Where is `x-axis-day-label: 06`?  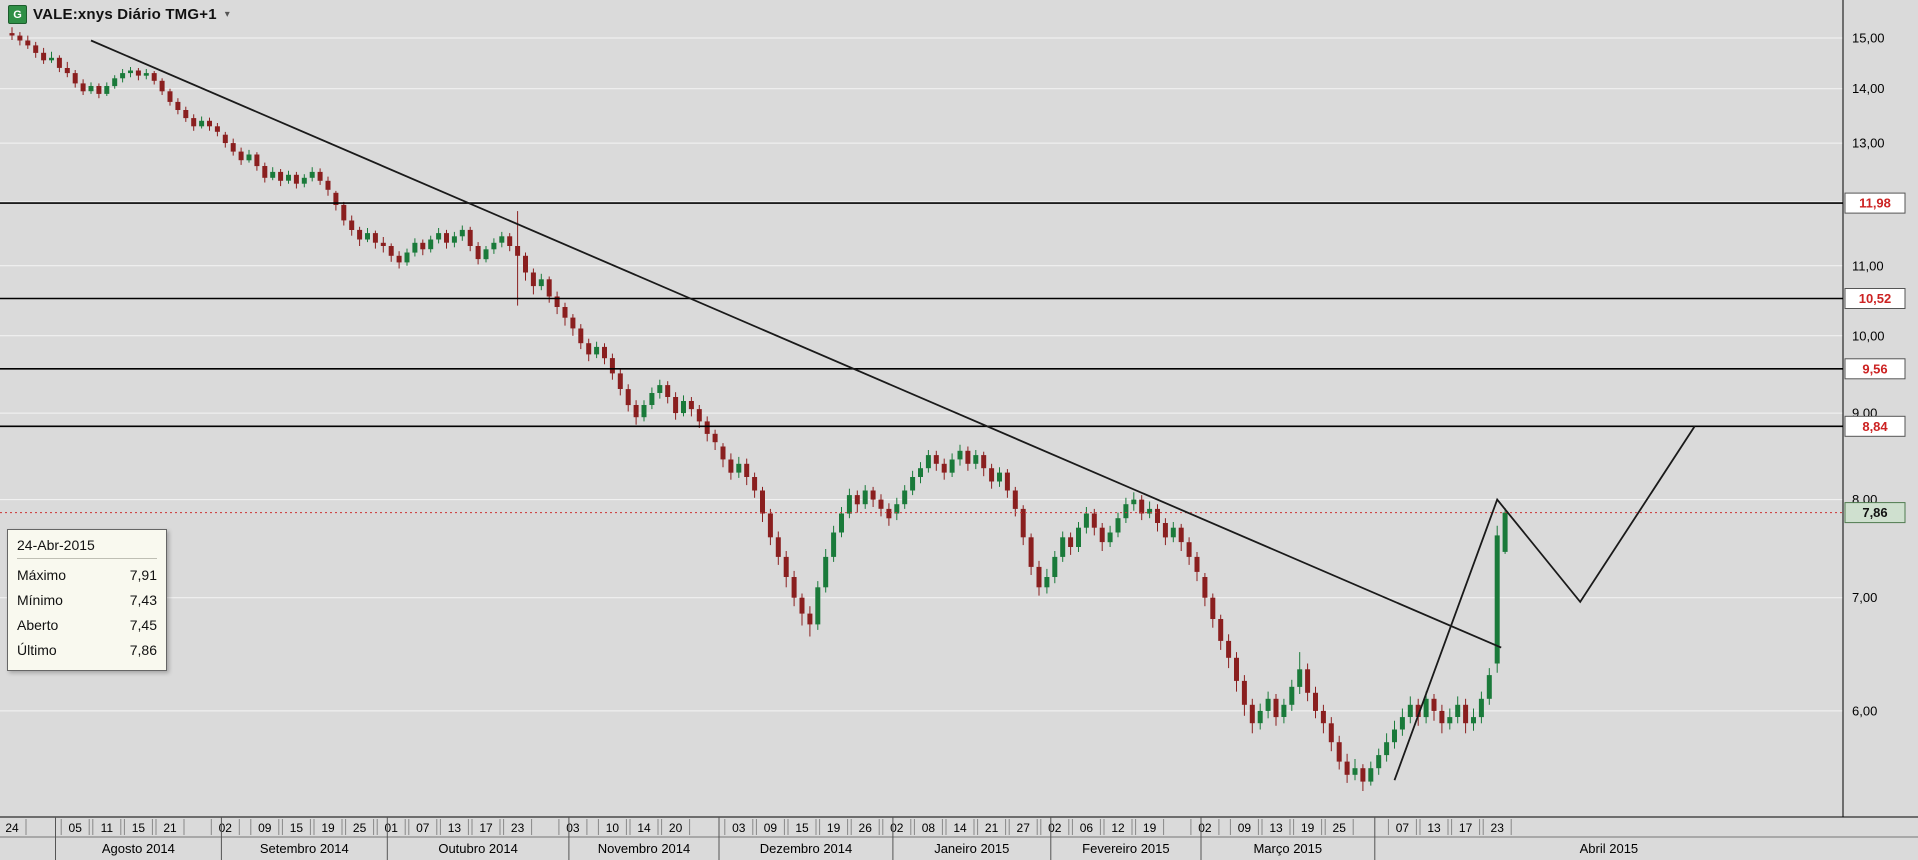 x-axis-day-label: 06 is located at coordinates (1087, 828).